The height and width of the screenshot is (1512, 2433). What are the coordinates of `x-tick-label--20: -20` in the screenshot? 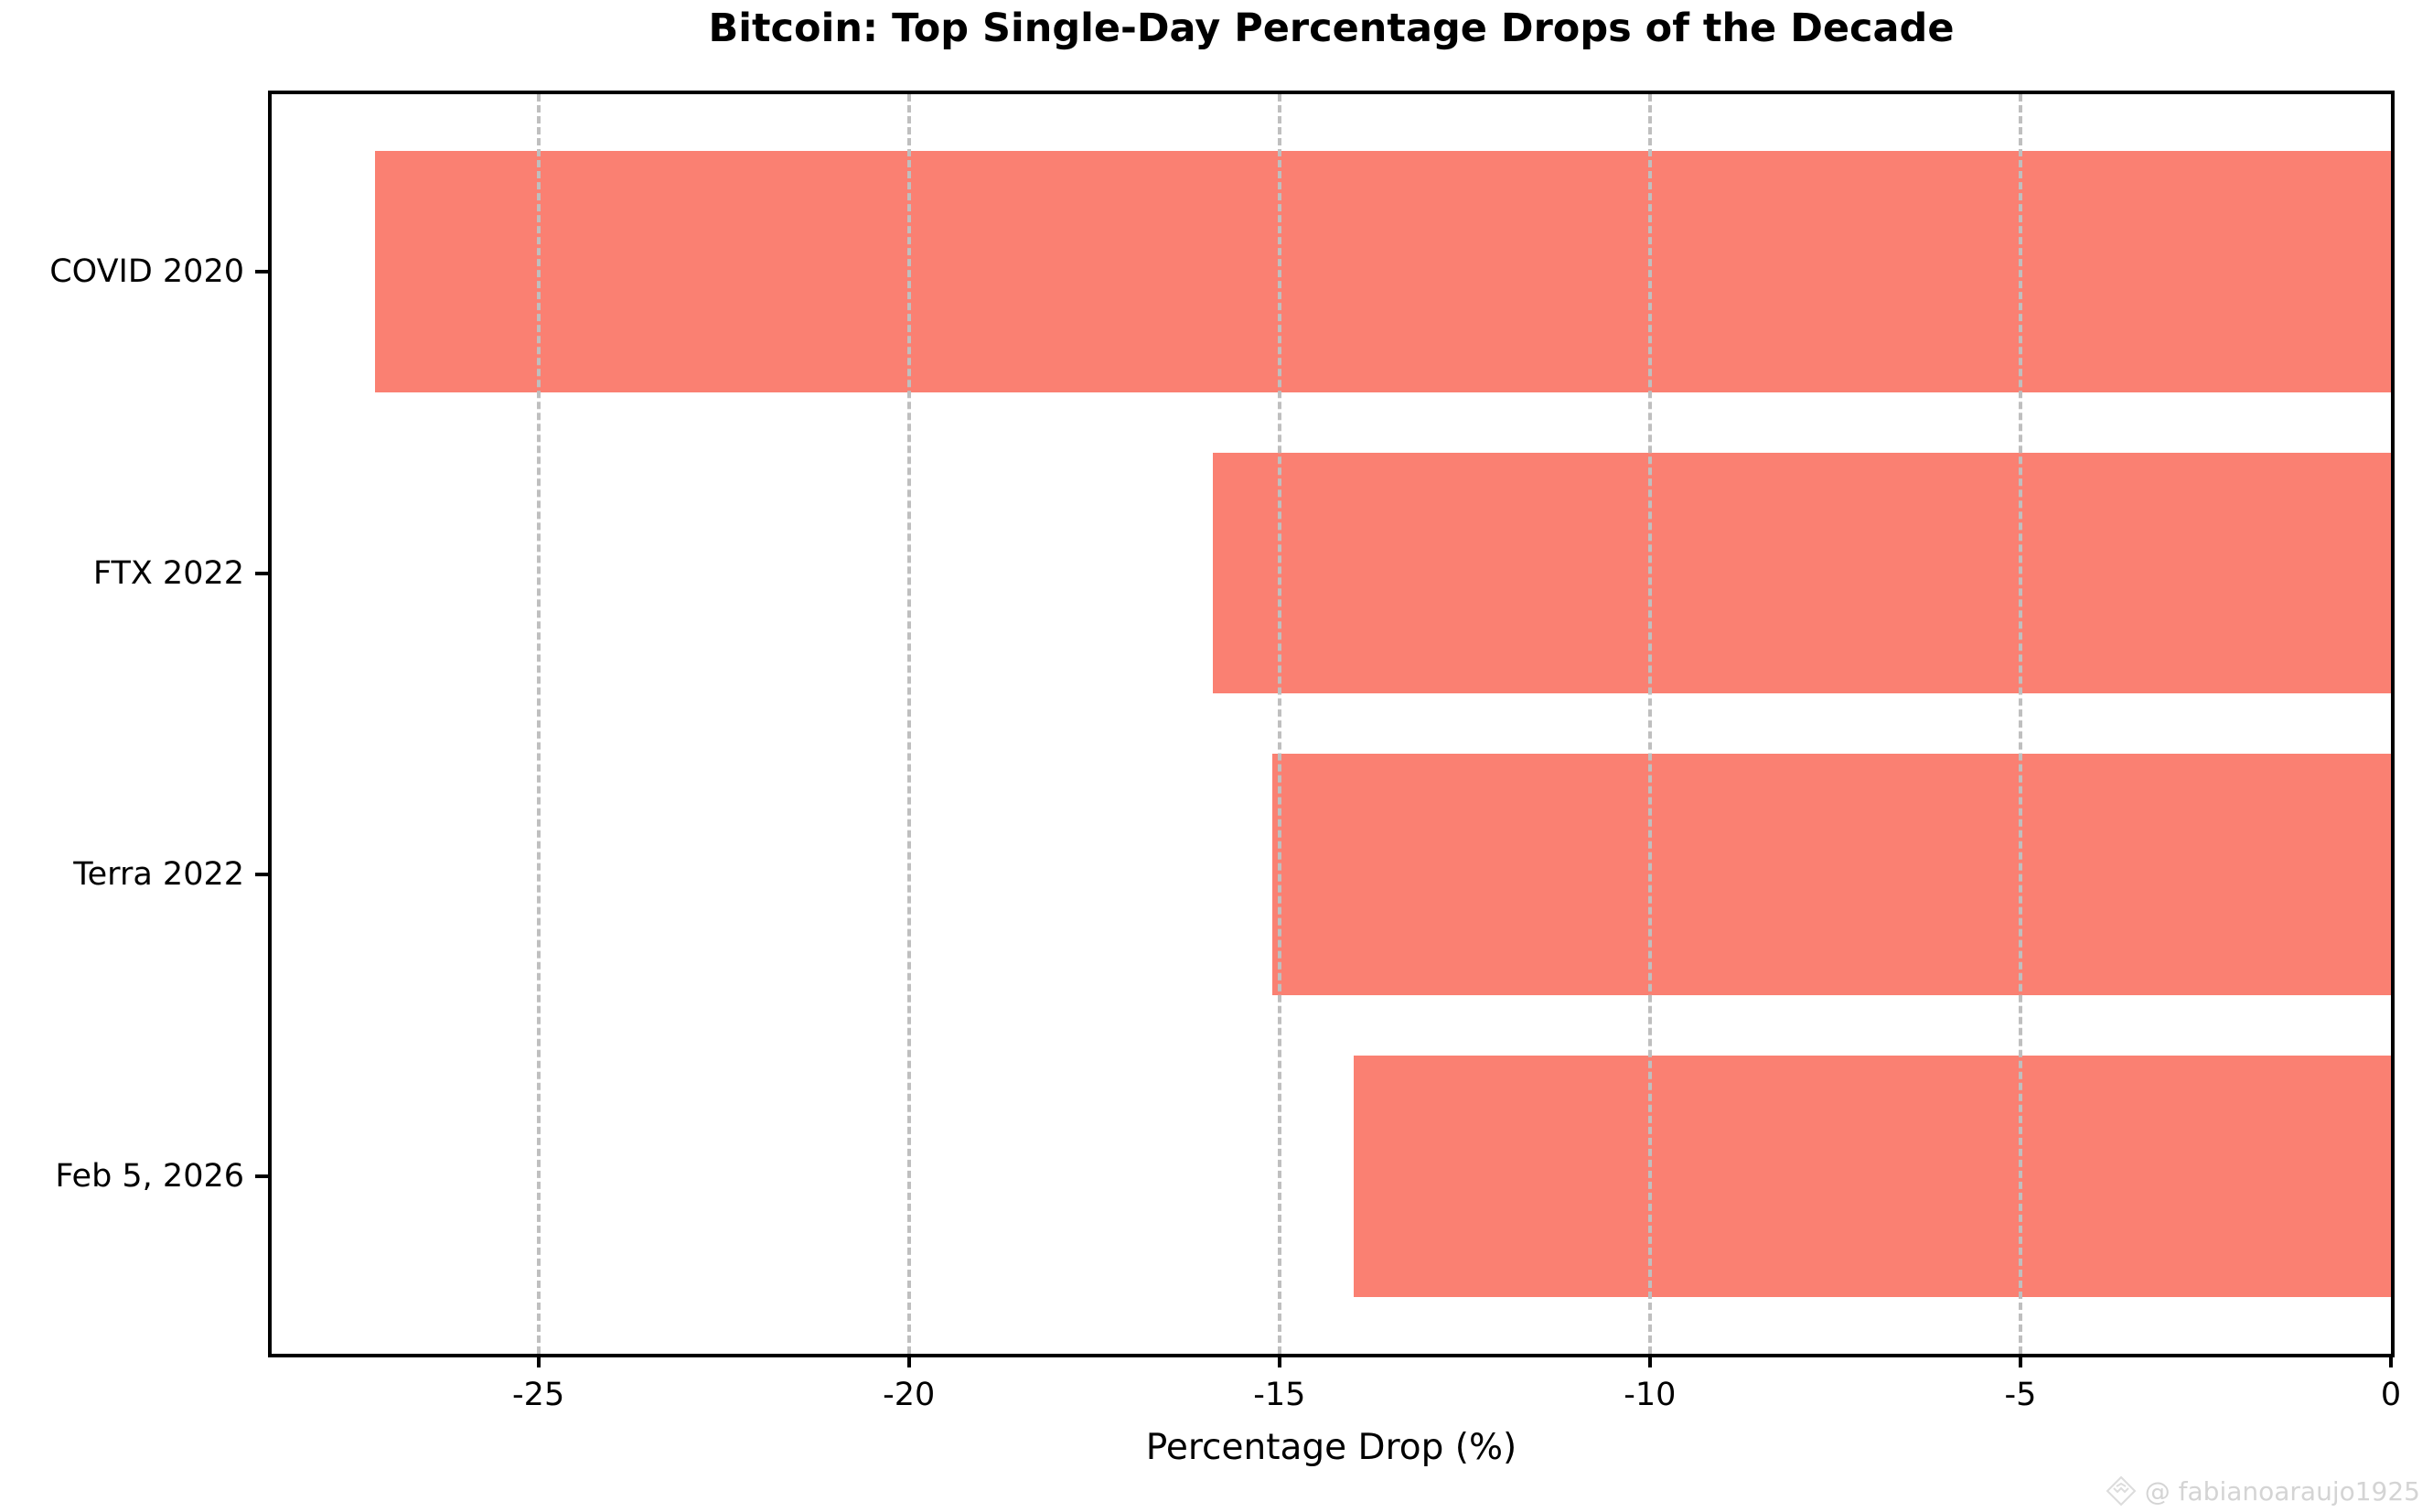 It's located at (909, 1395).